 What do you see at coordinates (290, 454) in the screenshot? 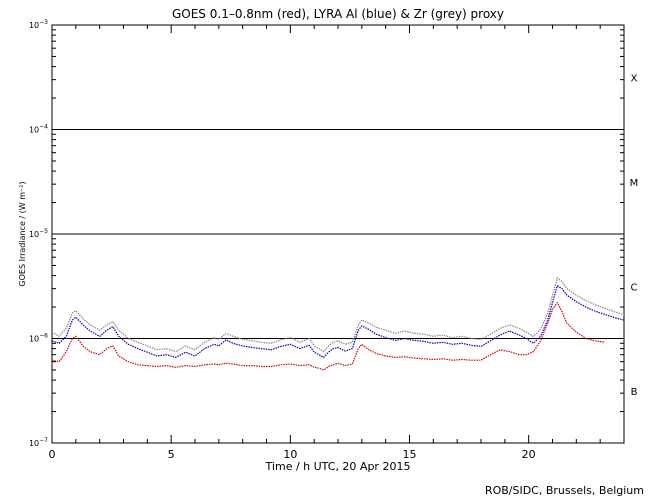
I see `x-tick-label: 10` at bounding box center [290, 454].